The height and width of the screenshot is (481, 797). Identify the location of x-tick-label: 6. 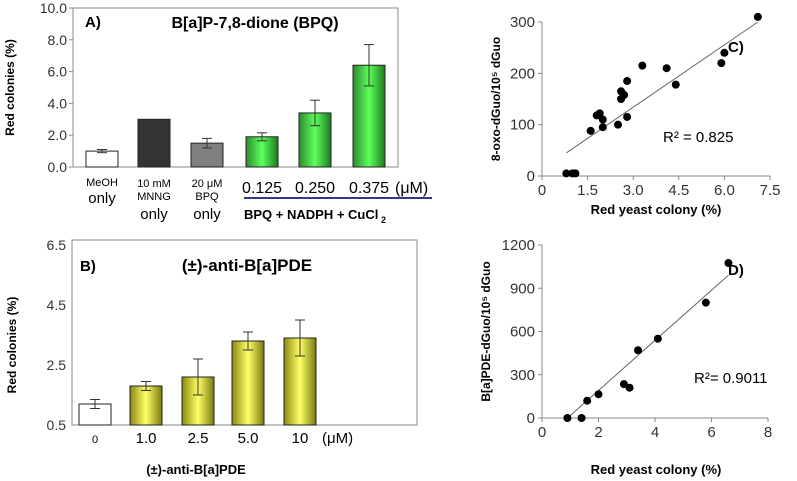
(711, 432).